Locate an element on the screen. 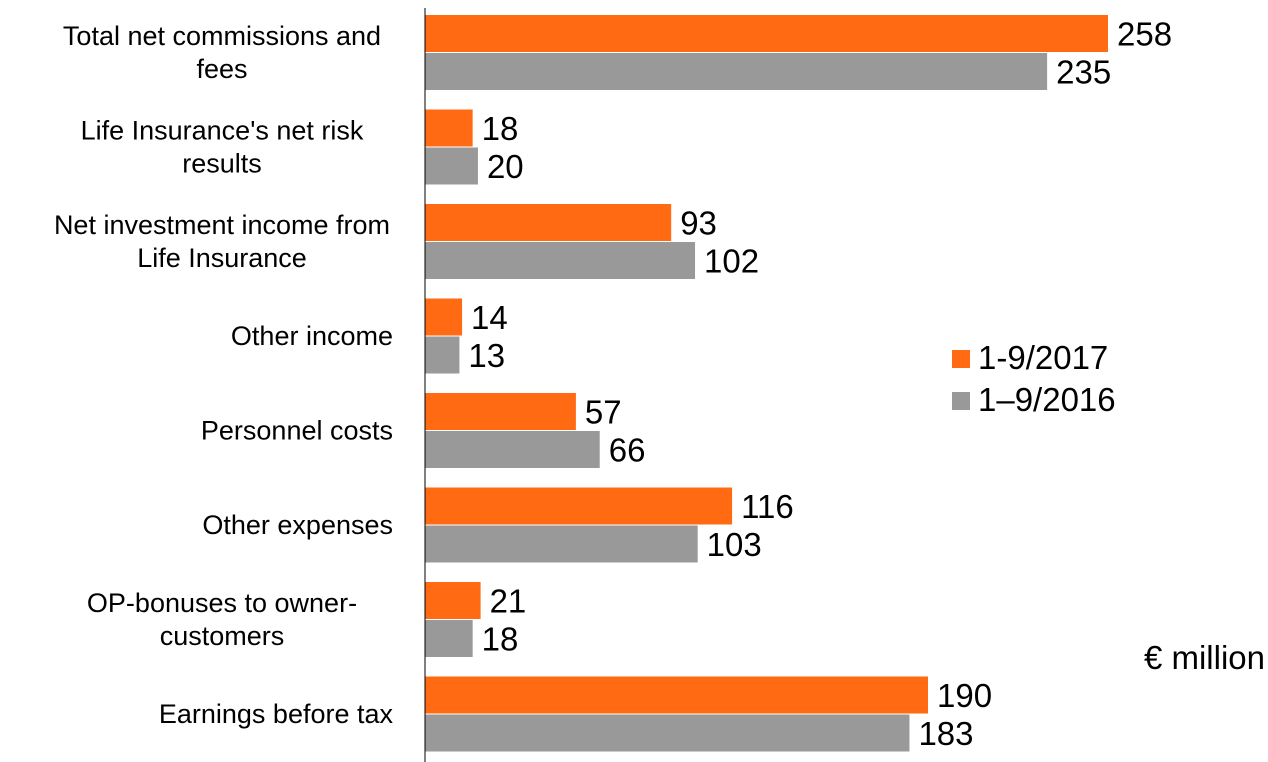  category-label-line: customers is located at coordinates (222, 636).